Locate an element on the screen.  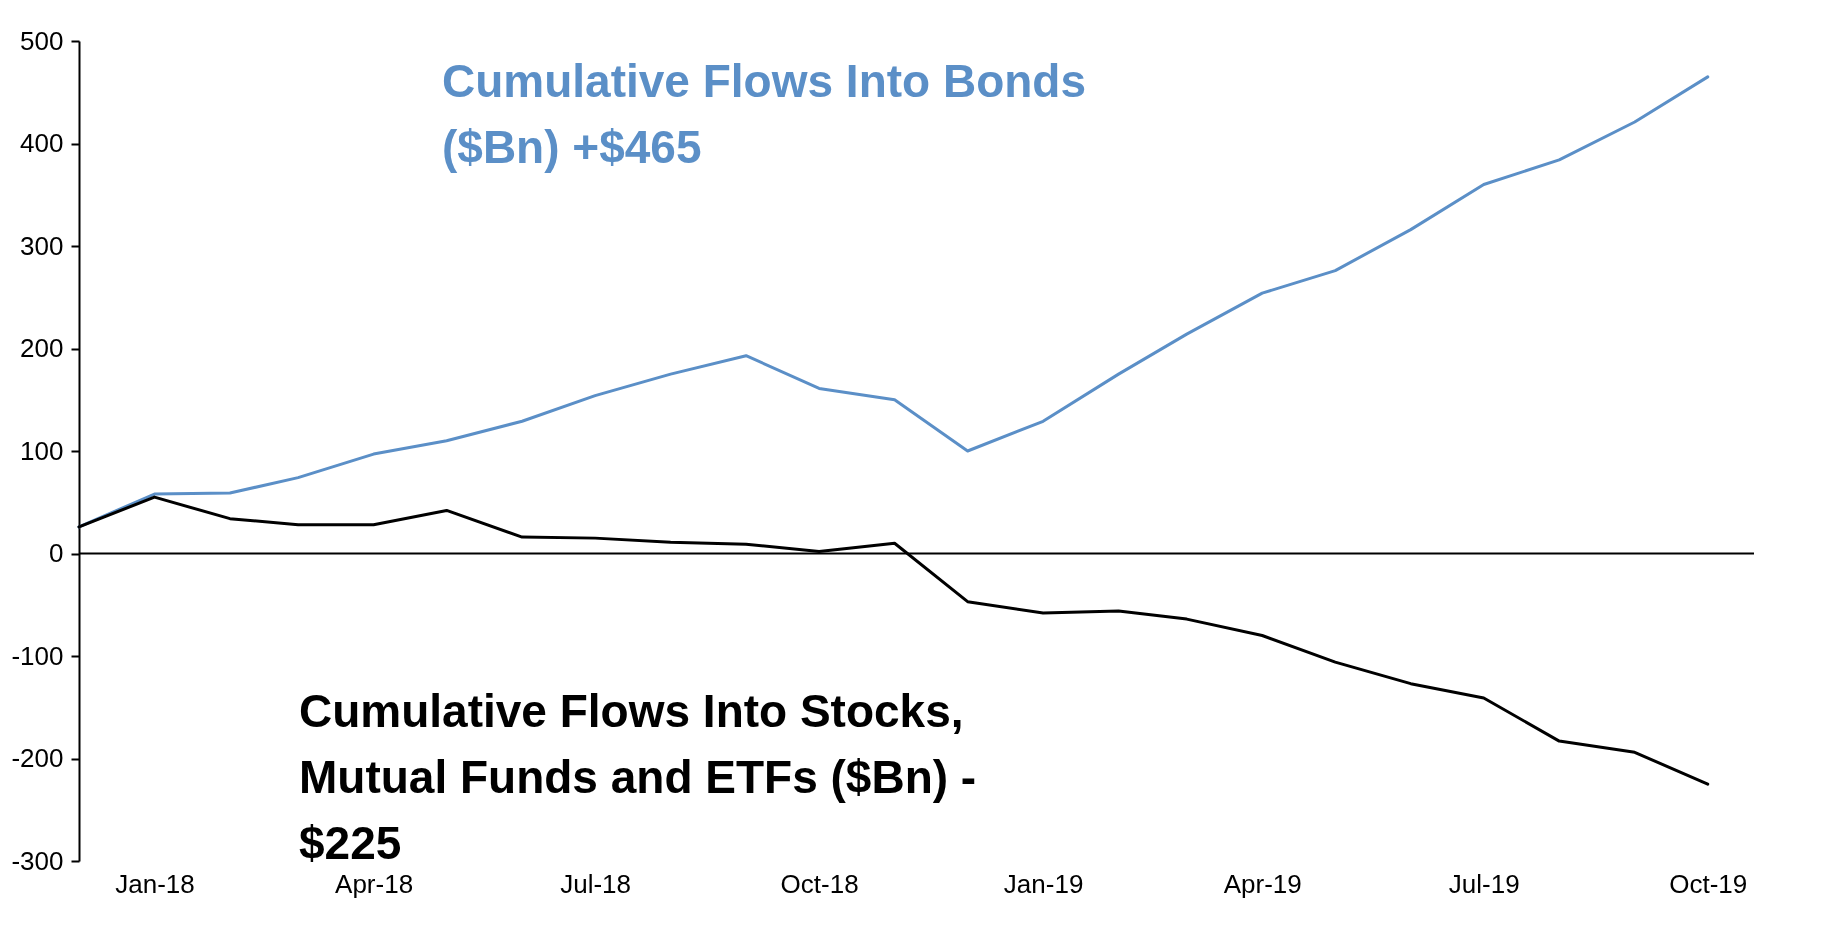
y-tick-label: 400 is located at coordinates (42, 143).